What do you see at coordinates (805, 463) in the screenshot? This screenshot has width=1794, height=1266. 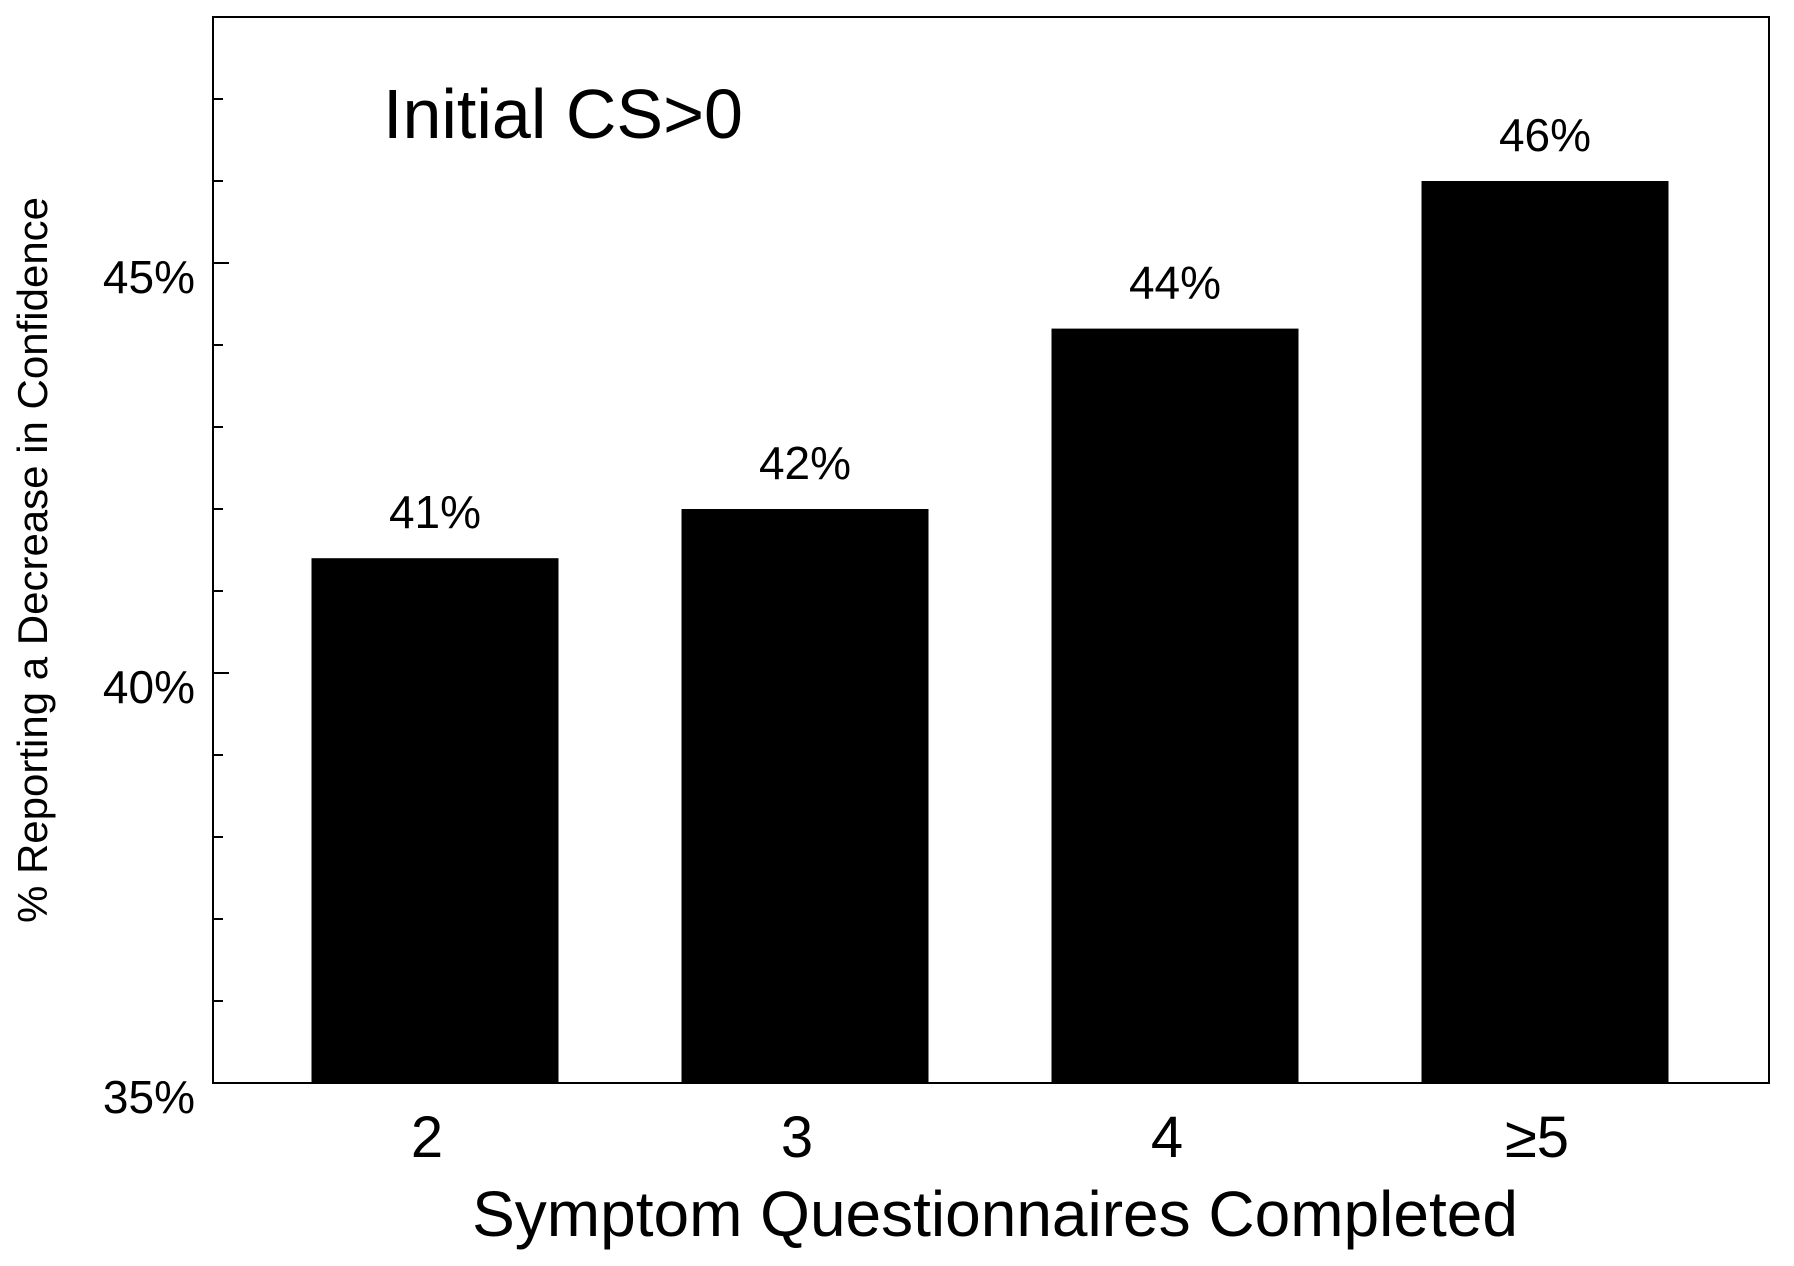 I see `data-label-1: 42%` at bounding box center [805, 463].